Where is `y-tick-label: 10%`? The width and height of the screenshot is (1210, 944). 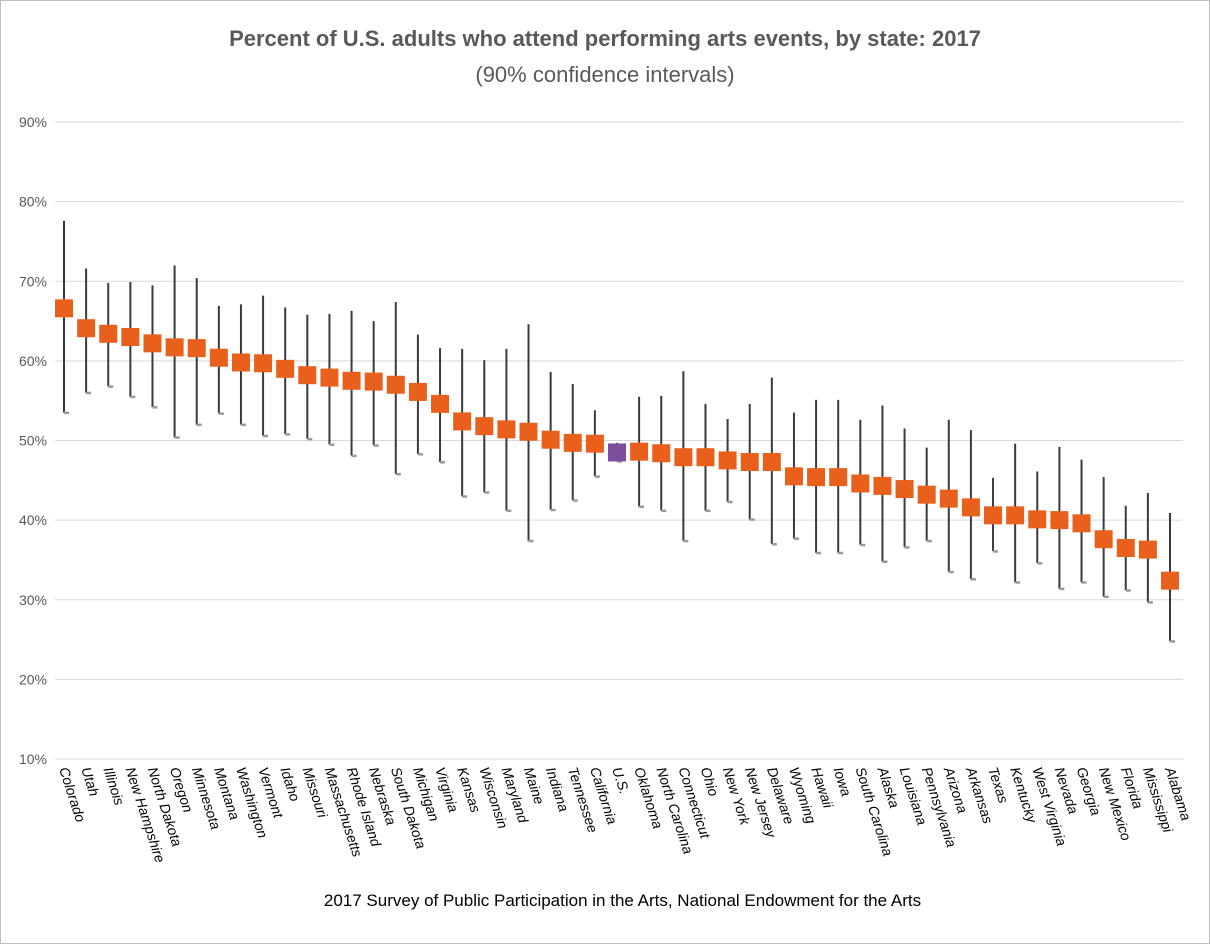
y-tick-label: 10% is located at coordinates (33, 759).